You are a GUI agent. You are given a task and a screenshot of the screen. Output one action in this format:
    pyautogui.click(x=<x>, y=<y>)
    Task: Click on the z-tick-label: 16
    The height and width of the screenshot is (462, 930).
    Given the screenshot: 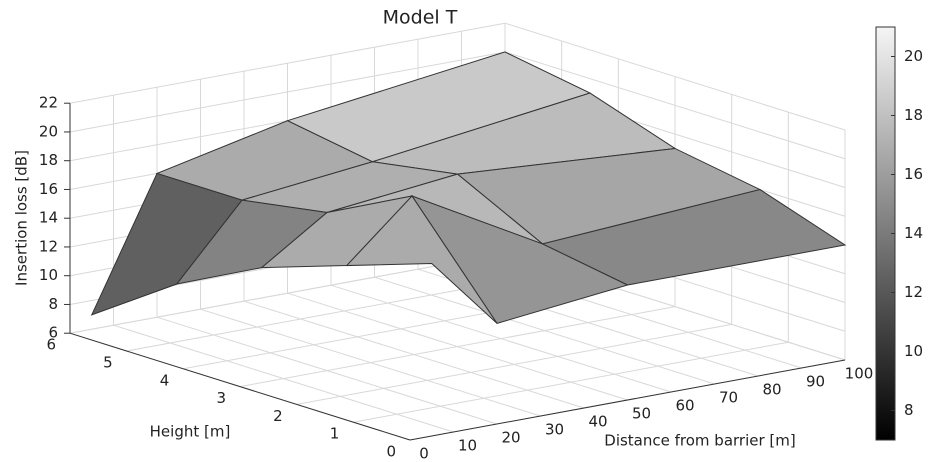 What is the action you would take?
    pyautogui.click(x=48, y=189)
    